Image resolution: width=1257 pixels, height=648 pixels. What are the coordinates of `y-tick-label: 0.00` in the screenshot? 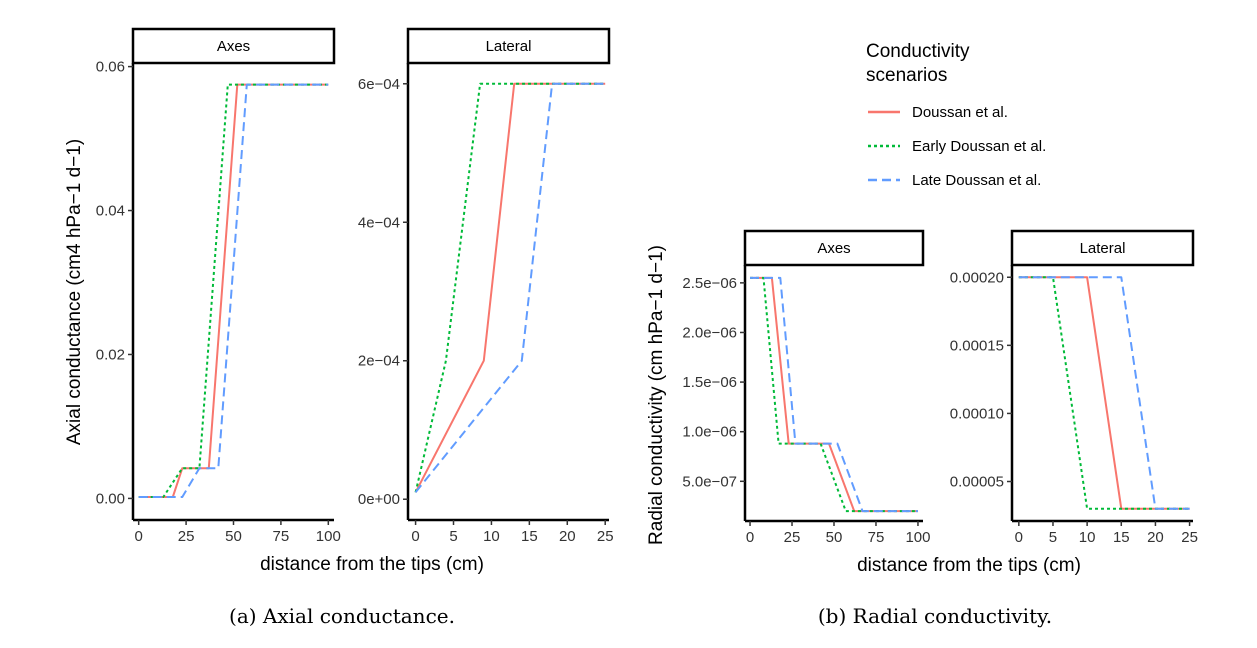 It's located at (110, 498).